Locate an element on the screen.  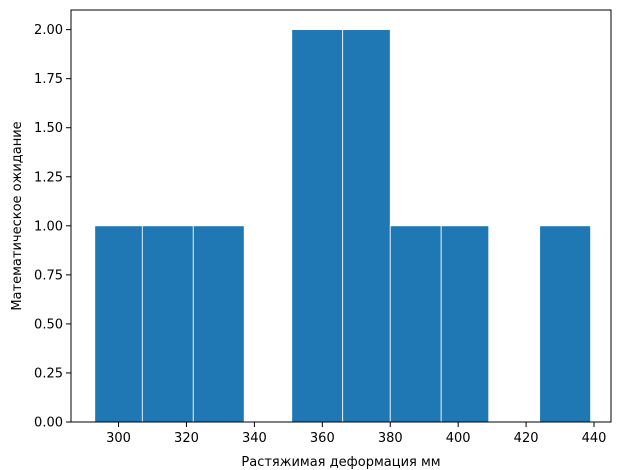
y-tick-label: 0.75 is located at coordinates (48, 275).